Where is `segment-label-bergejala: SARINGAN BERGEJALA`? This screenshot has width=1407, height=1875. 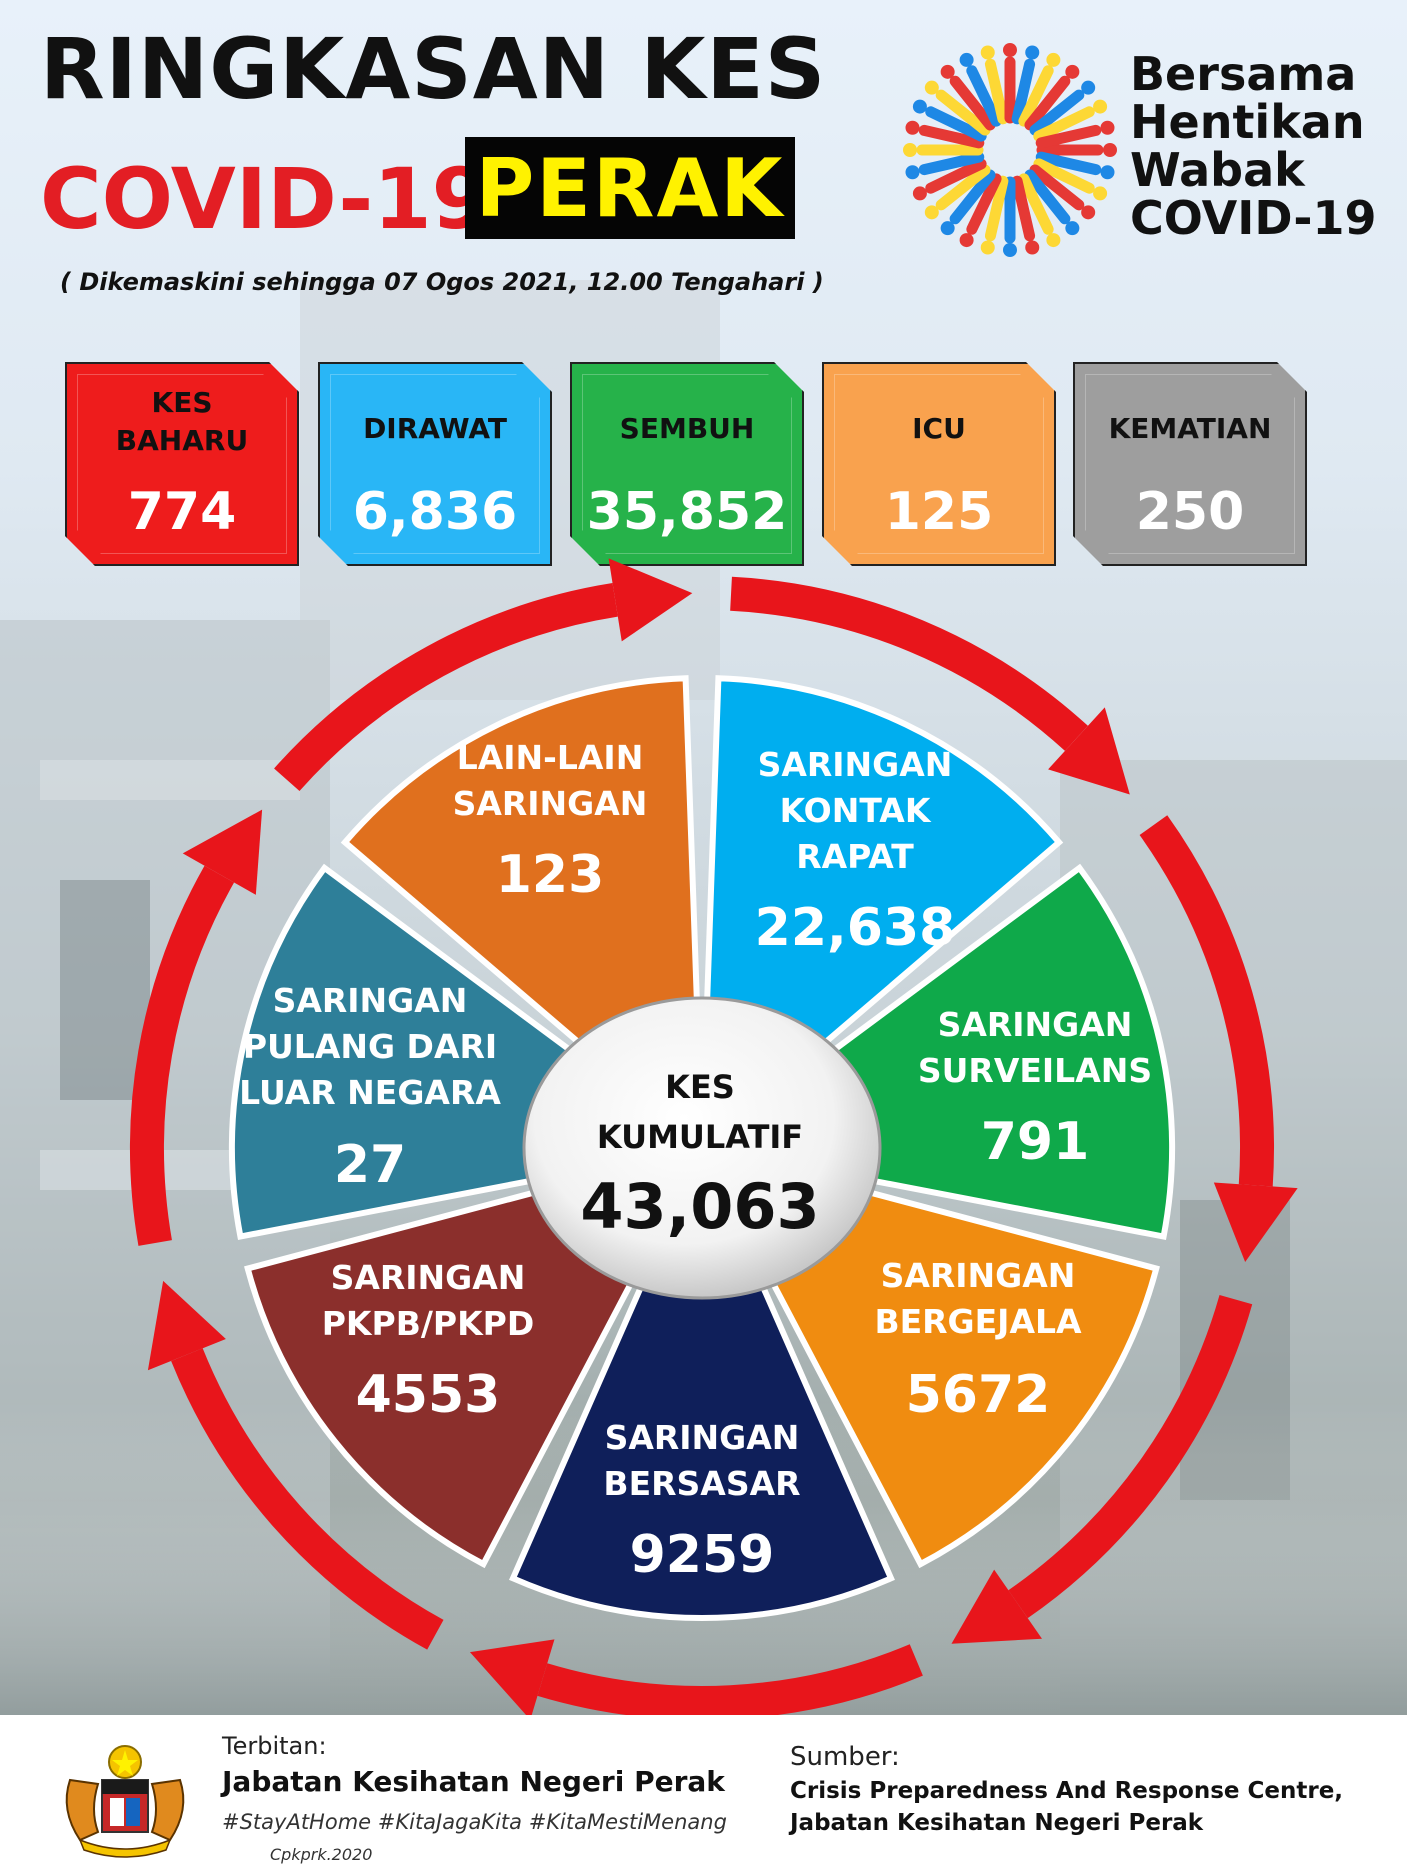 segment-label-bergejala: SARINGAN BERGEJALA is located at coordinates (978, 1298).